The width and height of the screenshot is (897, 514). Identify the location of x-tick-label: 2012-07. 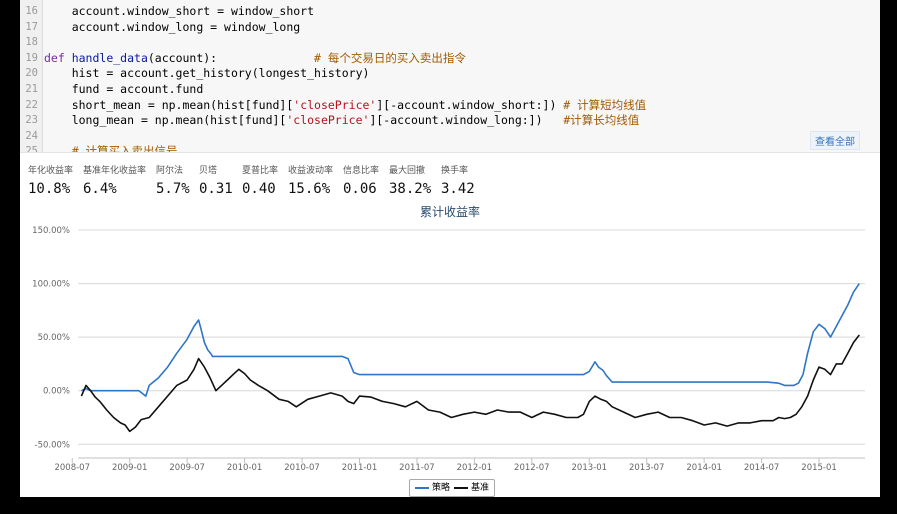
(532, 468).